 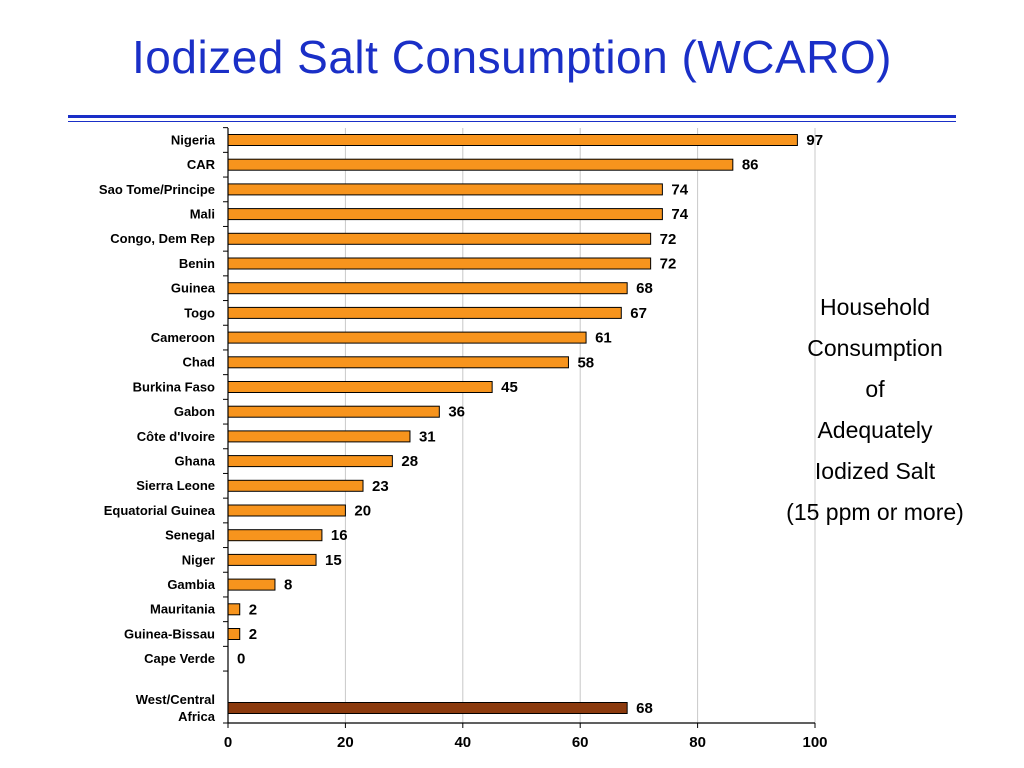 What do you see at coordinates (194, 411) in the screenshot?
I see `category-label: Gabon` at bounding box center [194, 411].